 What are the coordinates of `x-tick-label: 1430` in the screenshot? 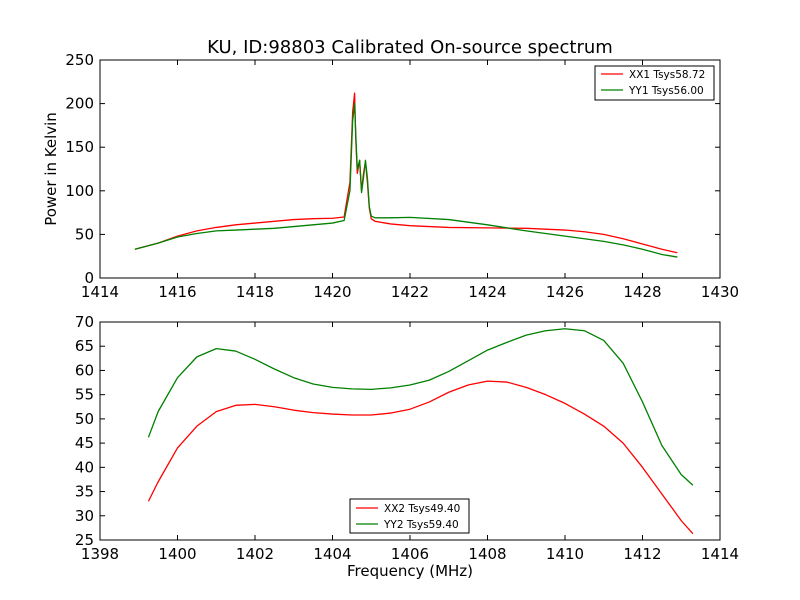 It's located at (720, 292).